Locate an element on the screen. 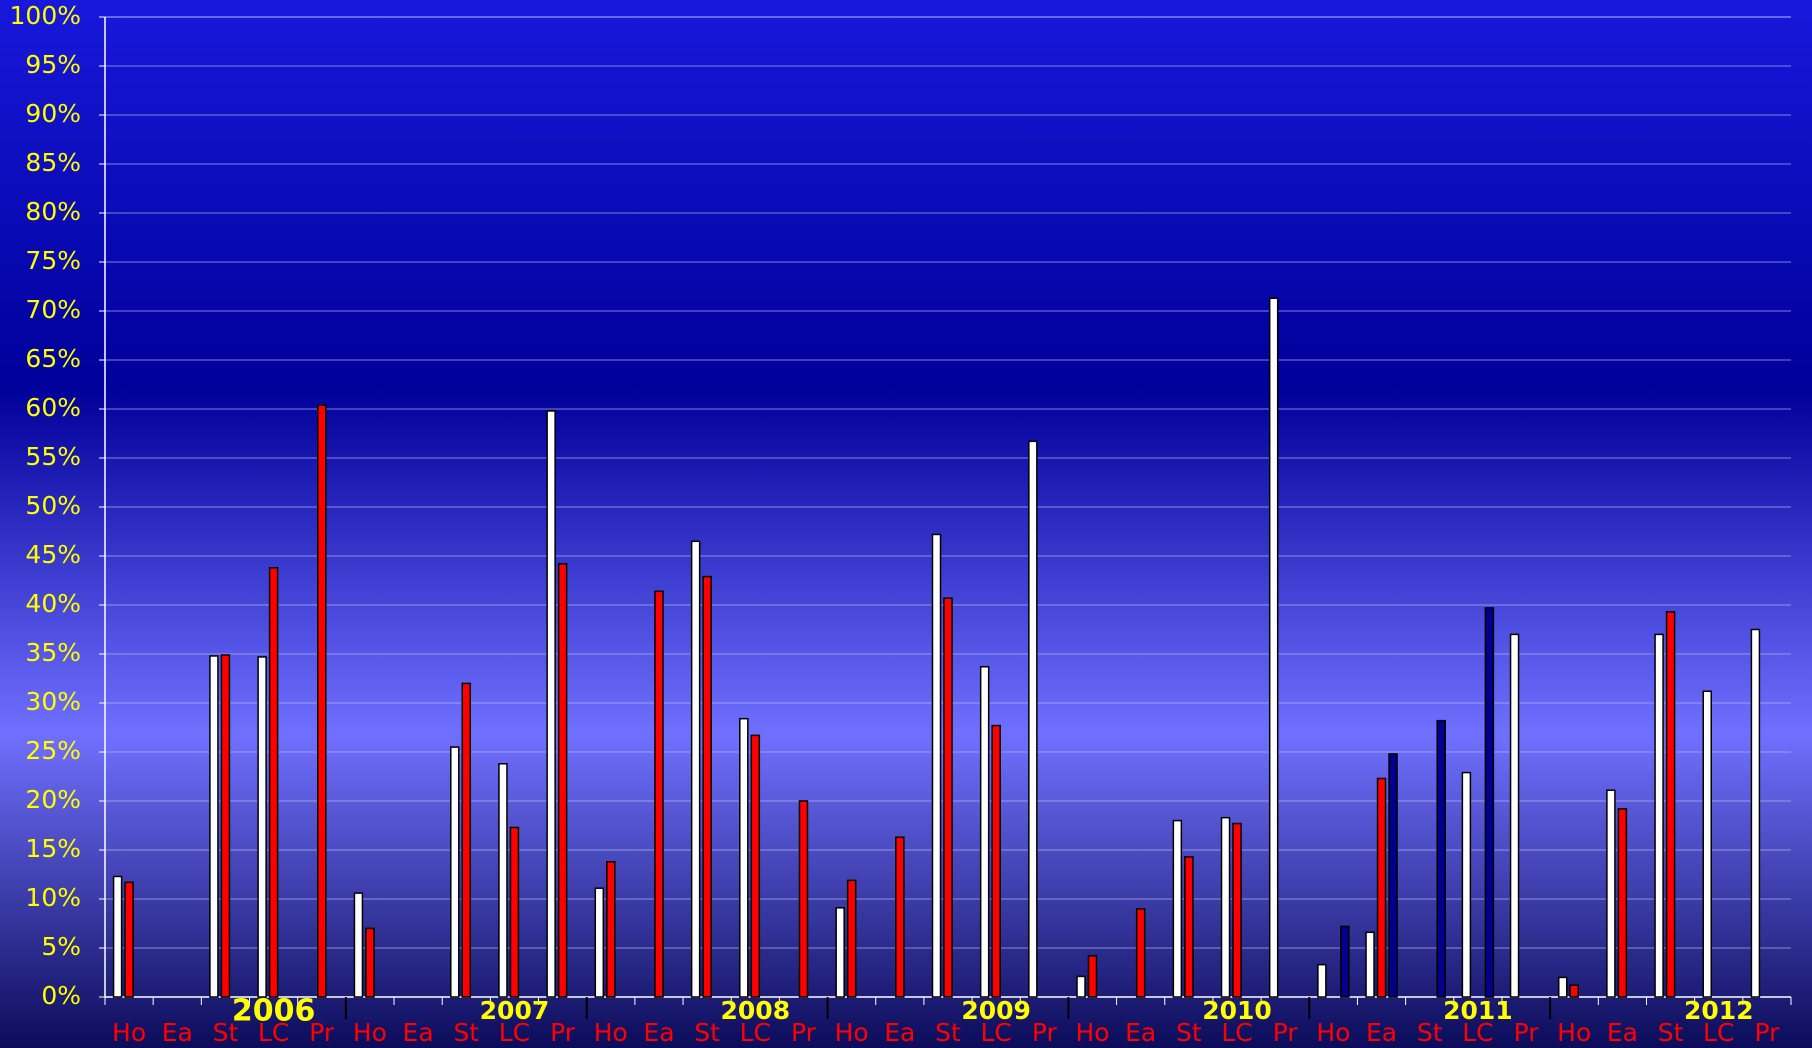 The height and width of the screenshot is (1048, 1812). y-tick-label: 45% is located at coordinates (53, 554).